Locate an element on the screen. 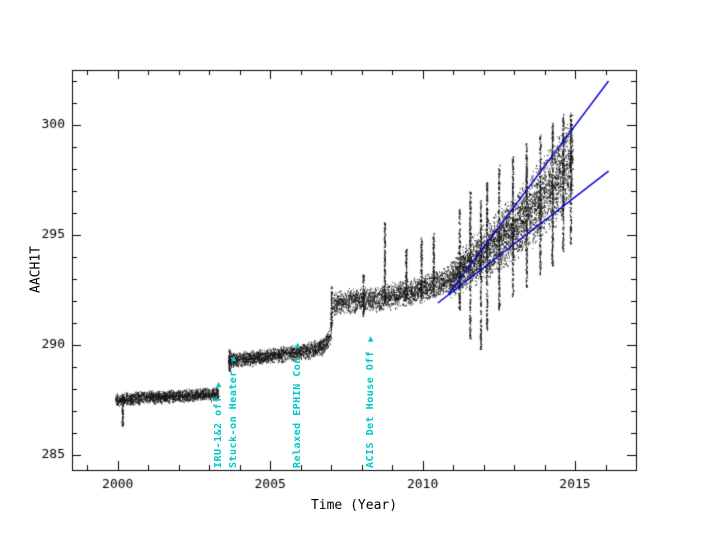  annotation-label: IRU-1&2 off is located at coordinates (218, 432).